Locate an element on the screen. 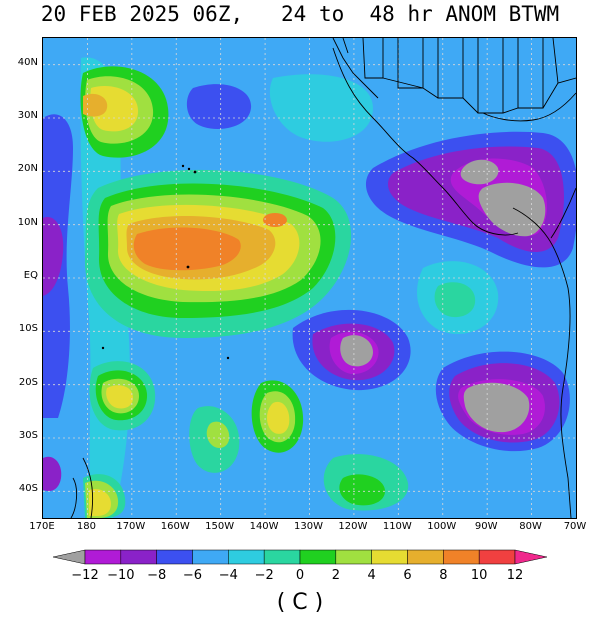  colorbar-tick-label: 8 is located at coordinates (443, 575).